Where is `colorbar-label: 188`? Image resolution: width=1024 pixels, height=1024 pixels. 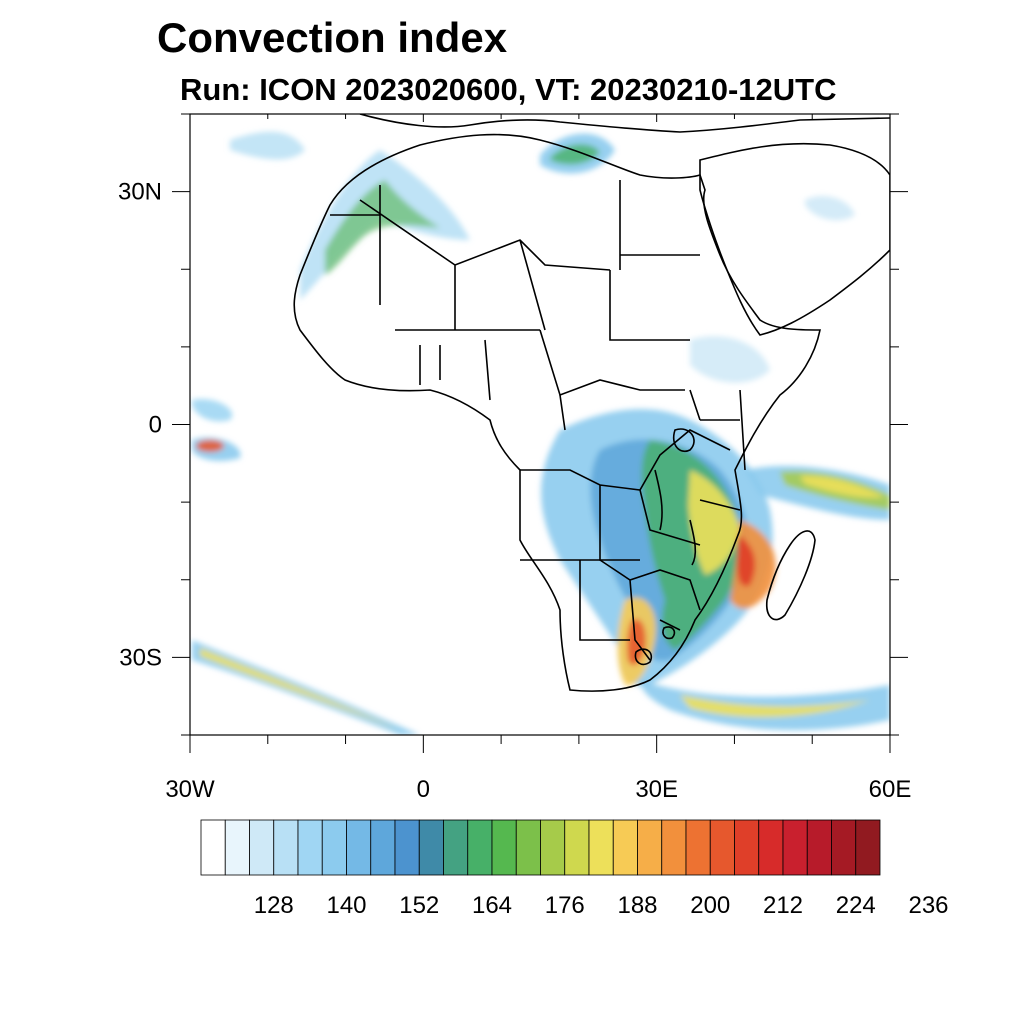
colorbar-label: 188 is located at coordinates (637, 905).